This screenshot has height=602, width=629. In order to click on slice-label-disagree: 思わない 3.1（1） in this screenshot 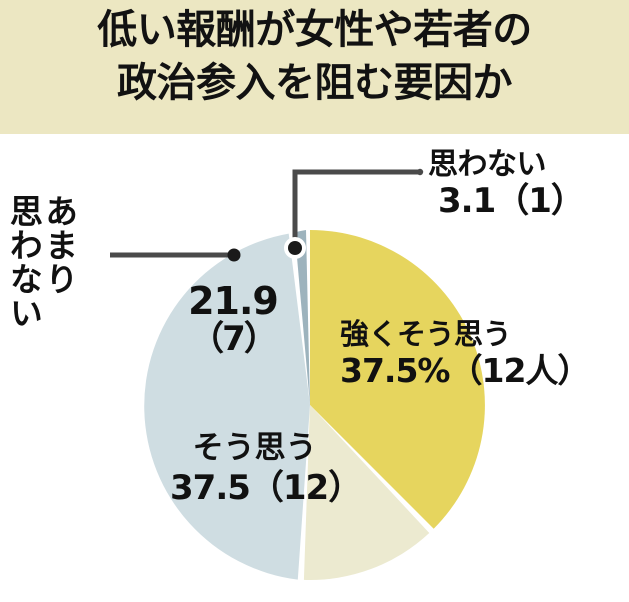, I will do `click(506, 184)`.